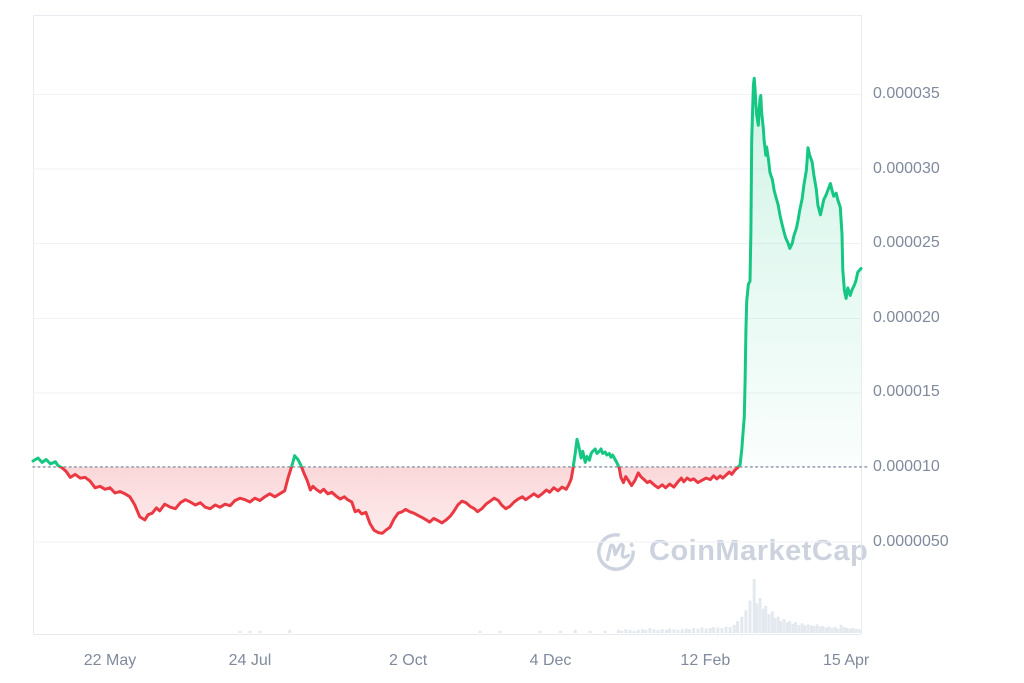 The height and width of the screenshot is (683, 1024). What do you see at coordinates (906, 168) in the screenshot?
I see `y-axis-label: 0.000030` at bounding box center [906, 168].